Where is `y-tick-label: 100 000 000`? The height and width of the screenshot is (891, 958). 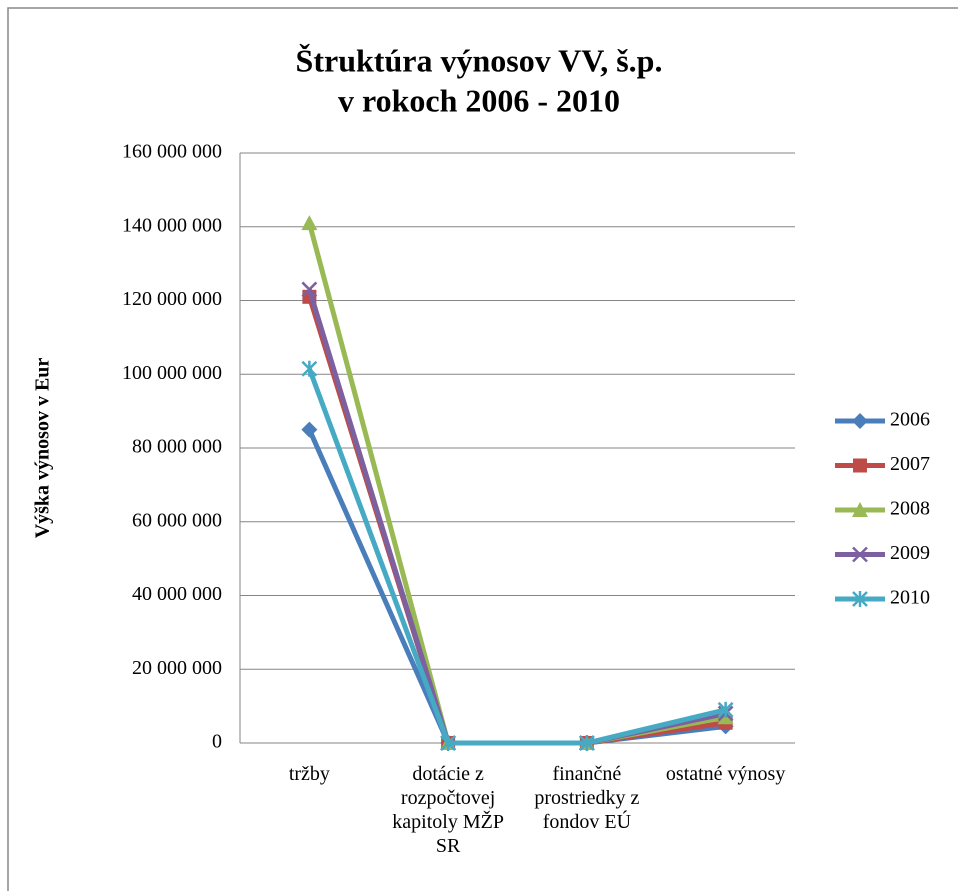
y-tick-label: 100 000 000 is located at coordinates (172, 373).